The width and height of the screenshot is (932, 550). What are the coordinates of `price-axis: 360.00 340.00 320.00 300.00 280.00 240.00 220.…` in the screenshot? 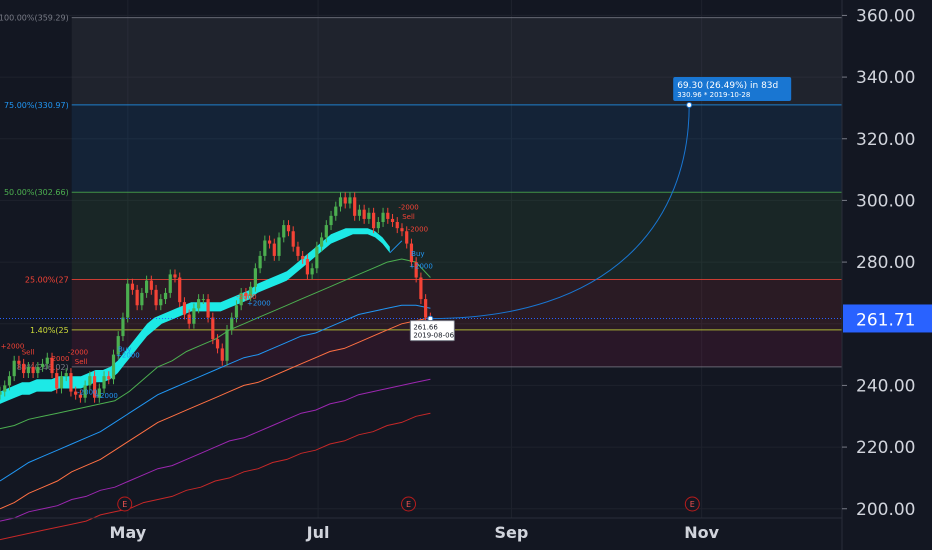 It's located at (887, 263).